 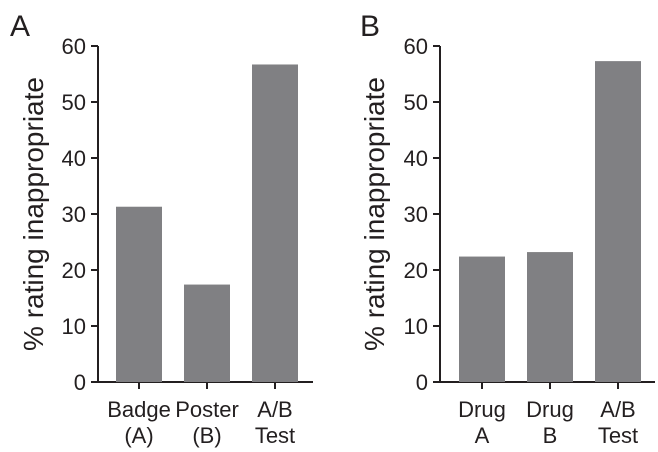 What do you see at coordinates (20, 26) in the screenshot?
I see `panel-a-letter: A` at bounding box center [20, 26].